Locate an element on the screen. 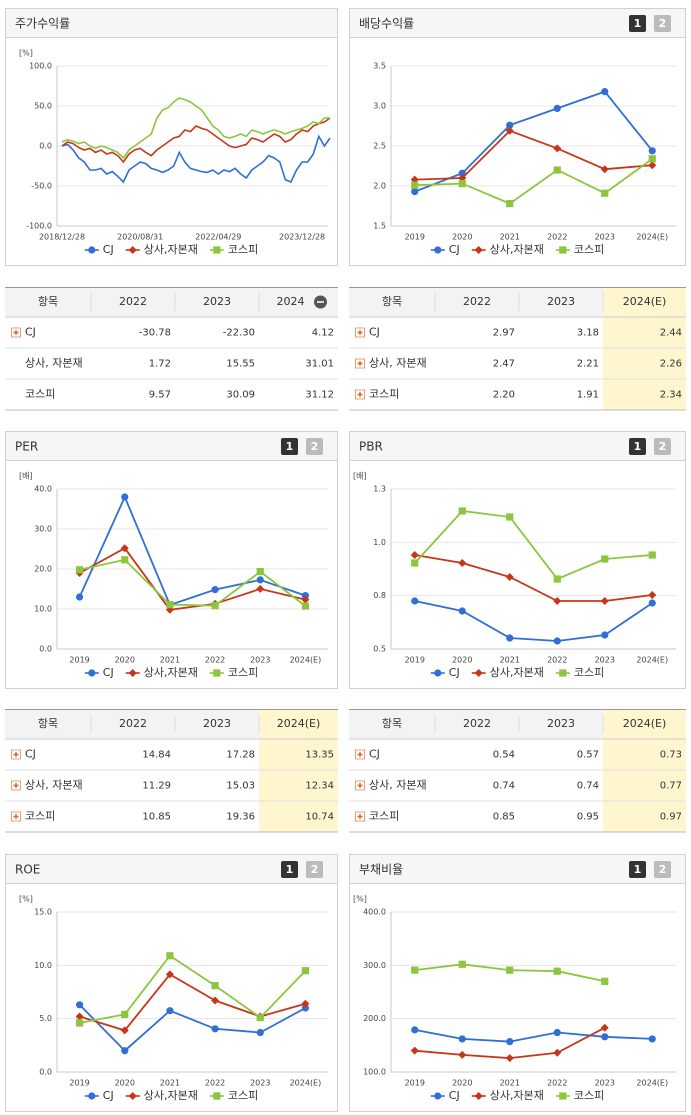 The image size is (691, 1115). cell-value: 0.95 is located at coordinates (588, 817).